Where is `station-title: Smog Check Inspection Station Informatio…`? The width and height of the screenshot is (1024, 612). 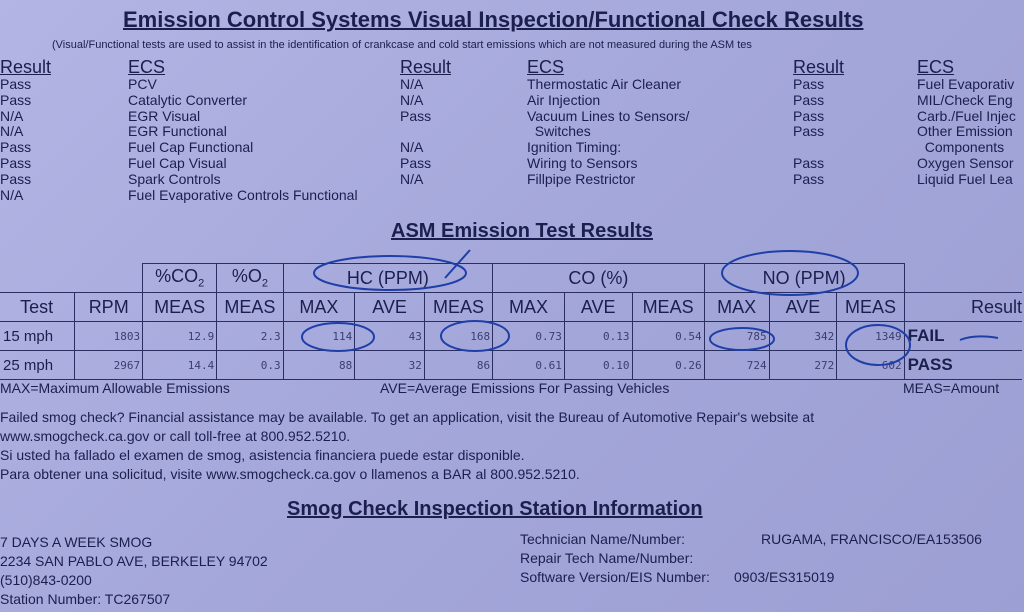
station-title: Smog Check Inspection Station Informatio… is located at coordinates (495, 509).